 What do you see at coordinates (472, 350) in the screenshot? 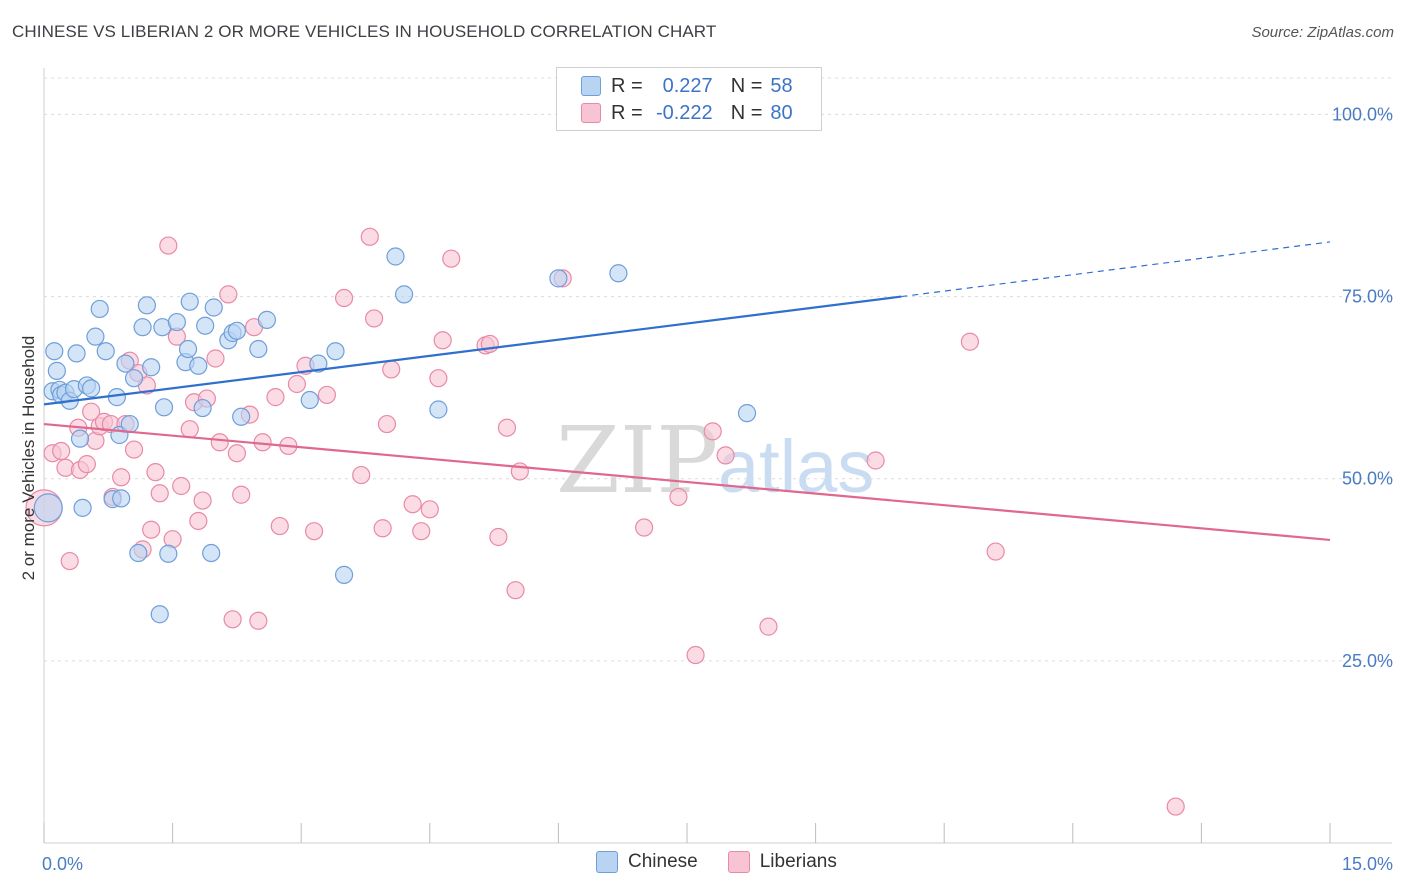
I see `chinese-trend-line` at bounding box center [472, 350].